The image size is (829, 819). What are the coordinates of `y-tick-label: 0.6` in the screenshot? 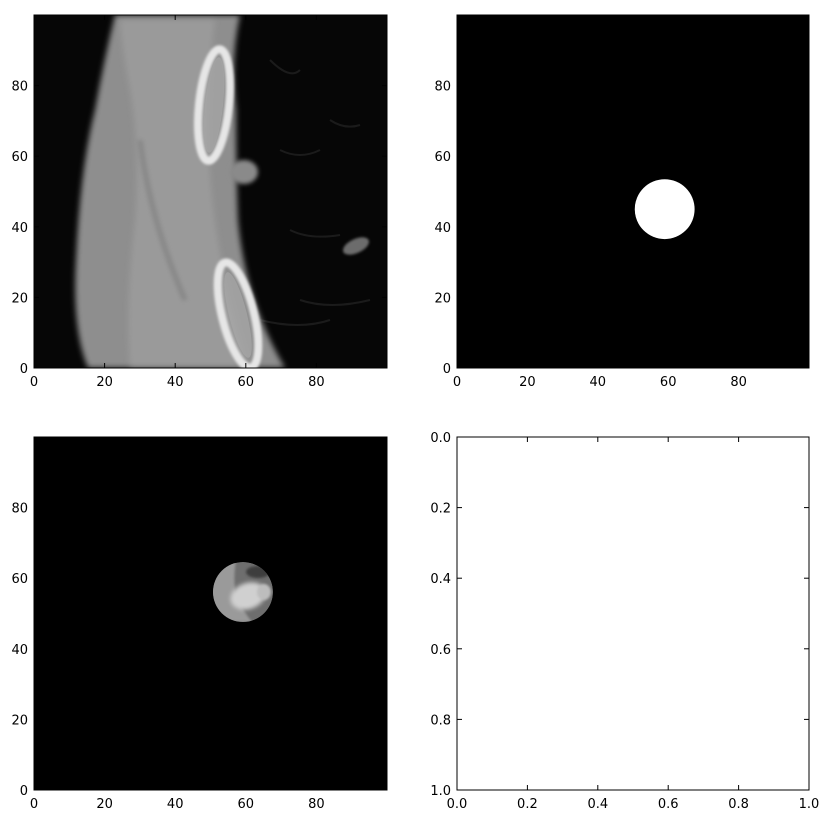 It's located at (440, 650).